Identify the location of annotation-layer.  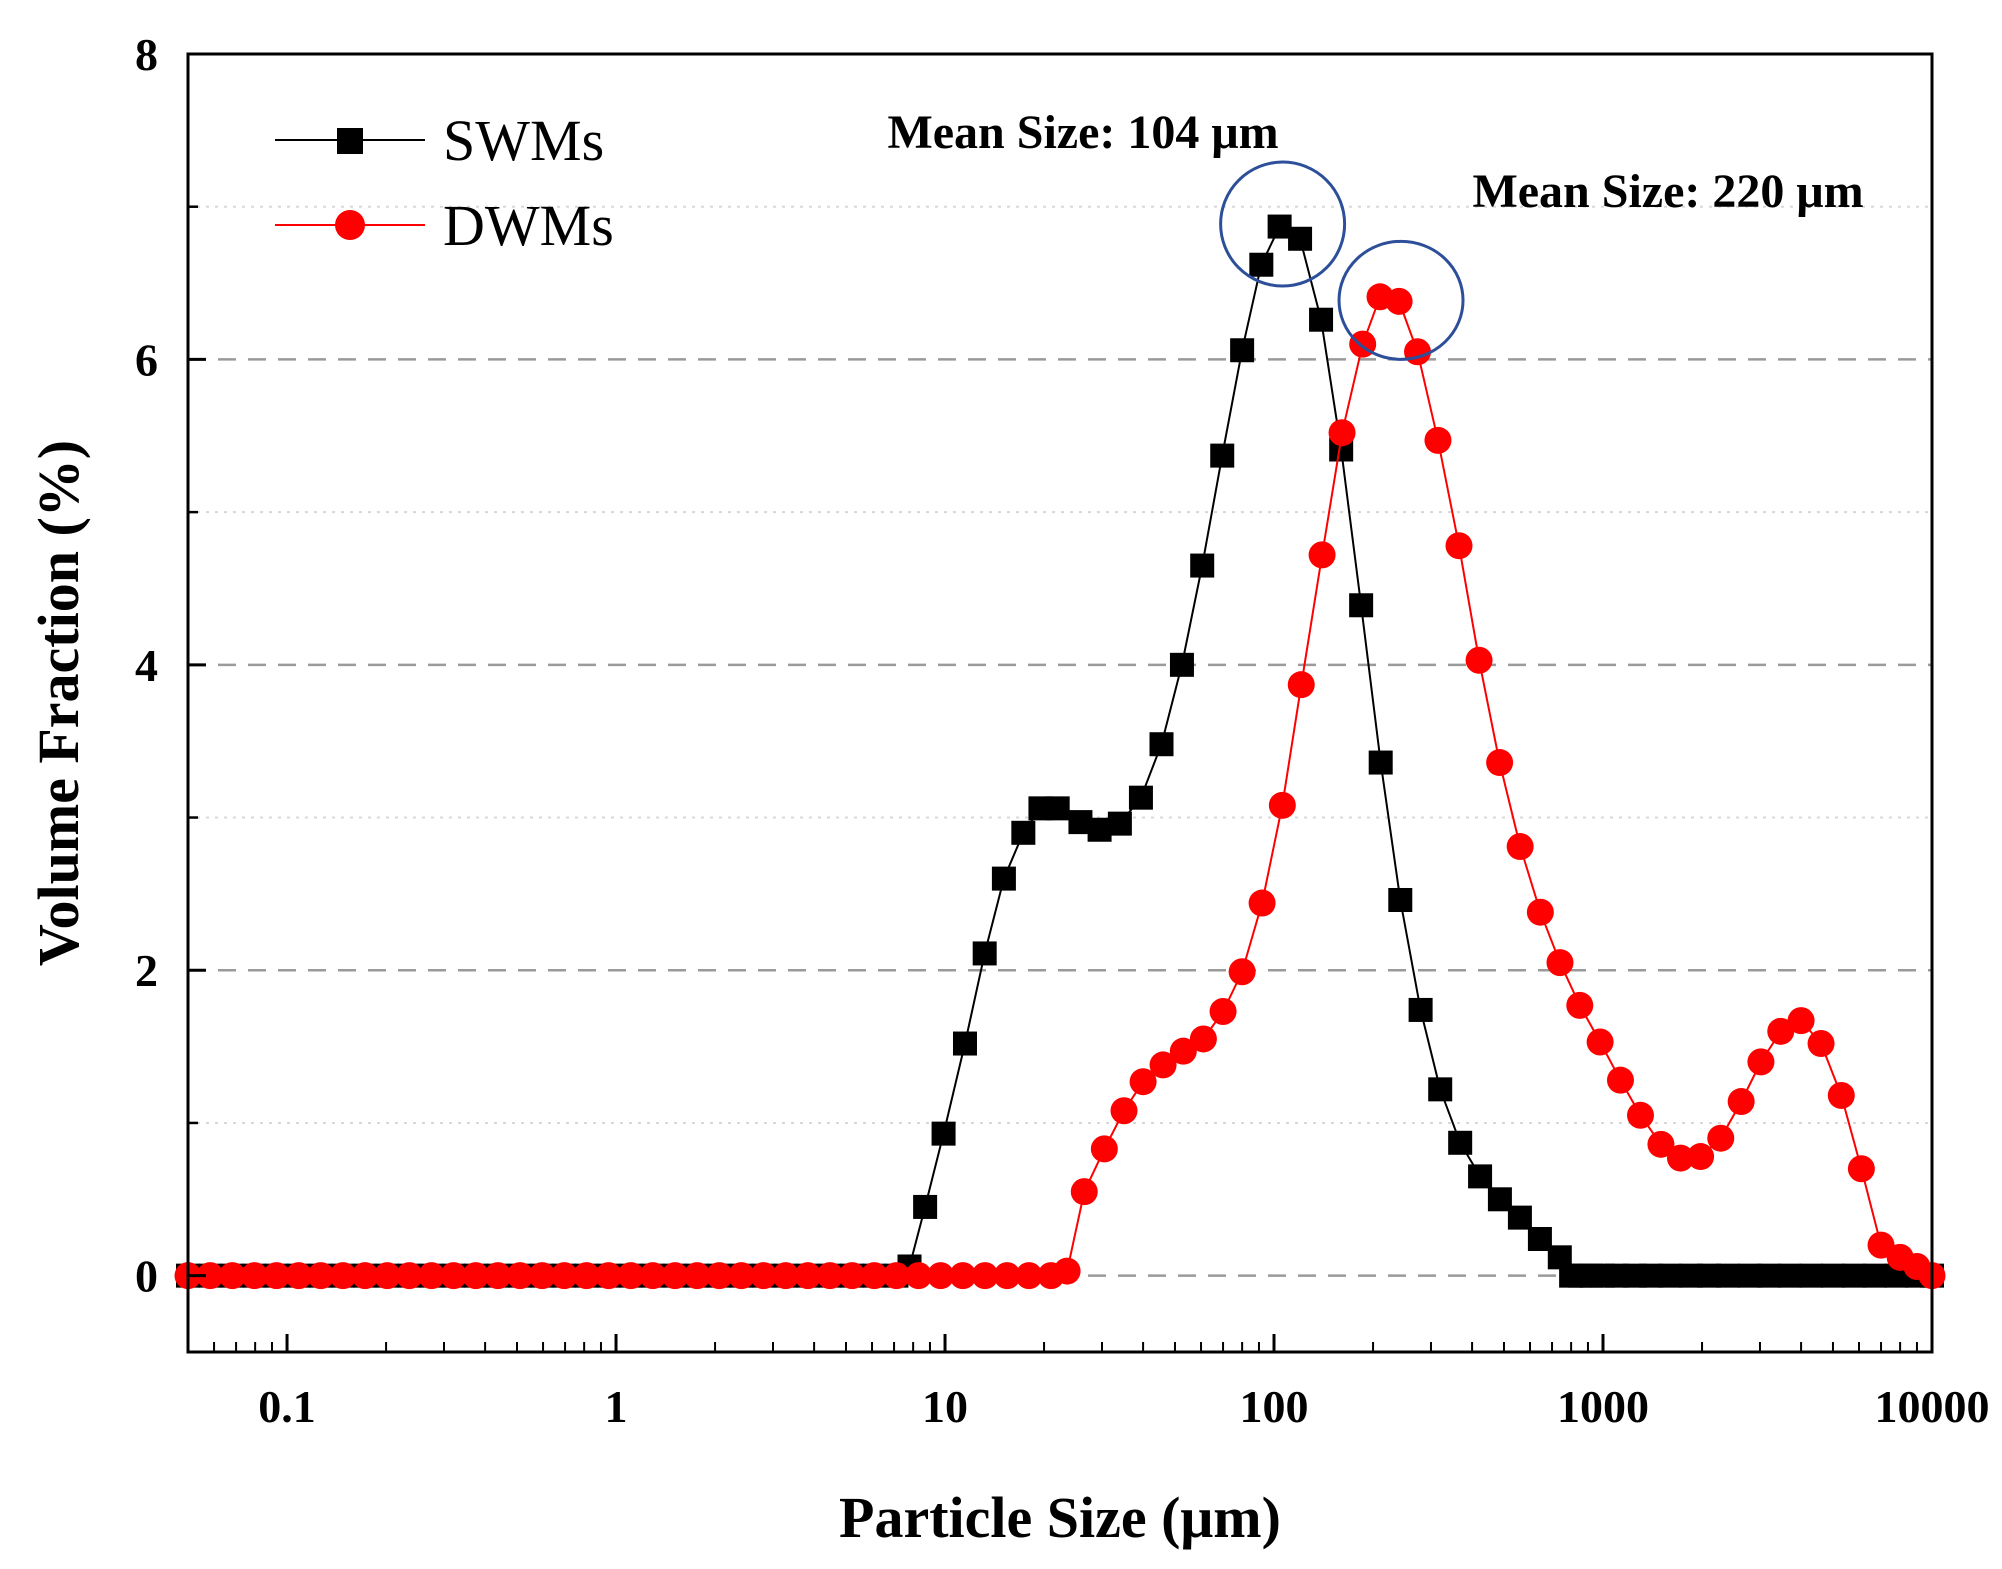
(1342, 260).